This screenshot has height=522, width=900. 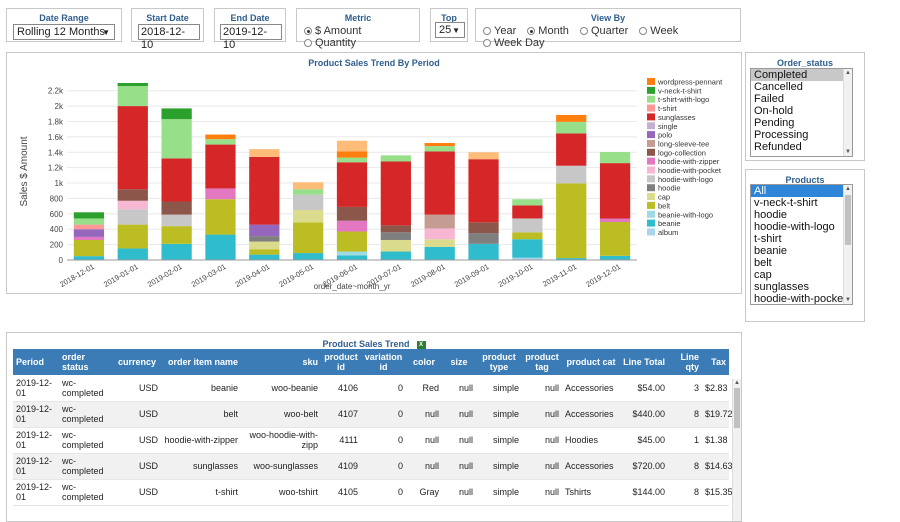 What do you see at coordinates (781, 135) in the screenshot?
I see `order-status-option: Processing` at bounding box center [781, 135].